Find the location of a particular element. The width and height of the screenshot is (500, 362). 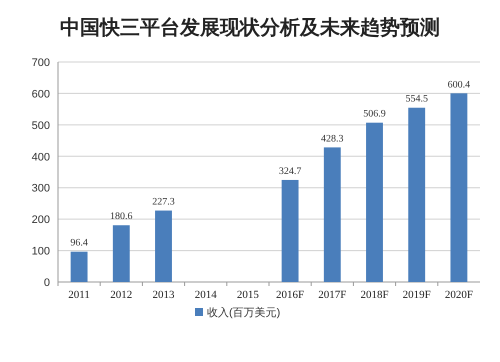

data-label: 600.4 is located at coordinates (459, 84).